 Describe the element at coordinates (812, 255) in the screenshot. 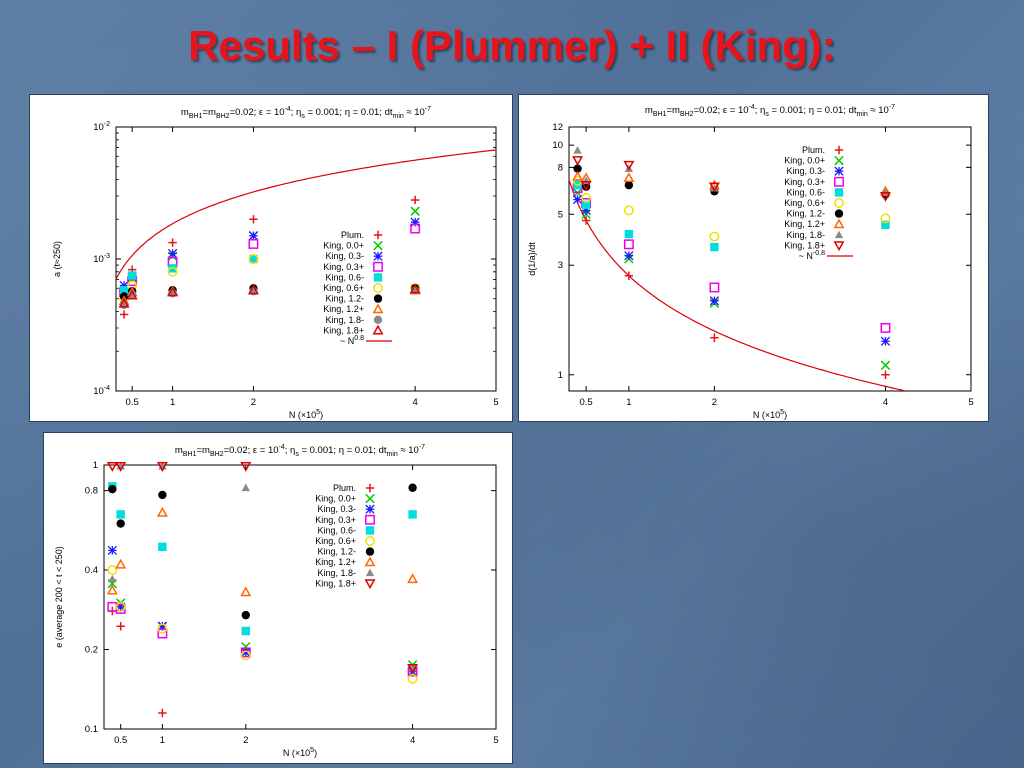

I see `legend-label-curve: ~ N-0.8` at that location.